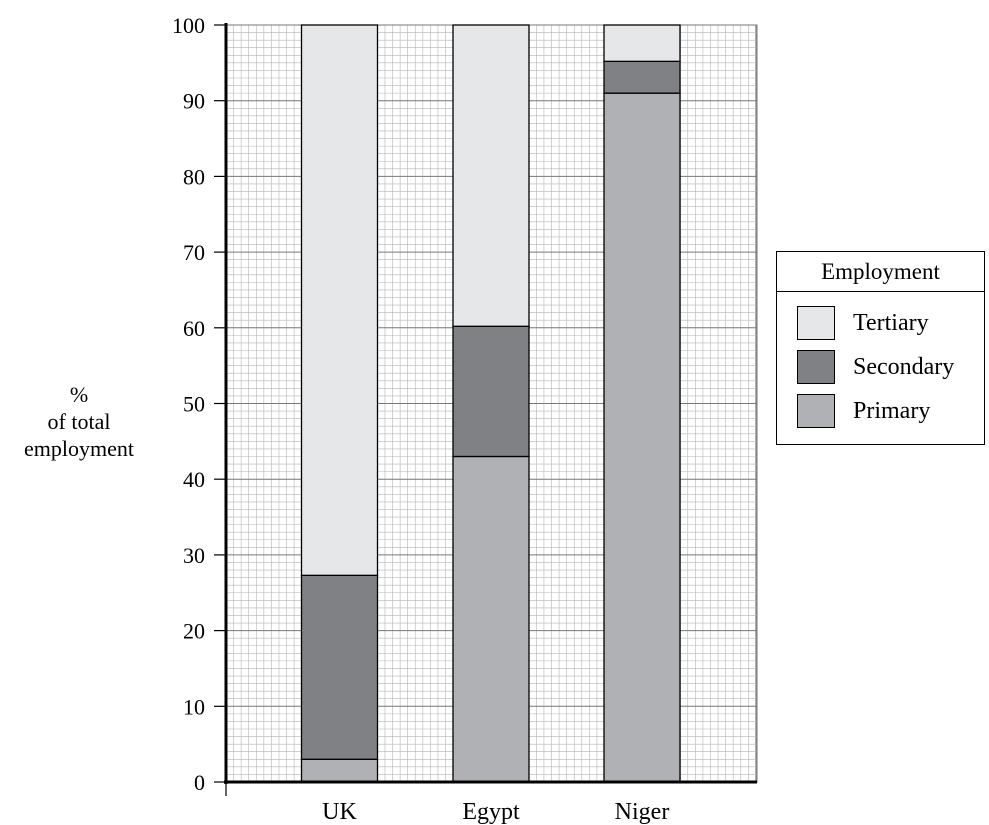  I want to click on x-category-label-niger: Niger, so click(642, 812).